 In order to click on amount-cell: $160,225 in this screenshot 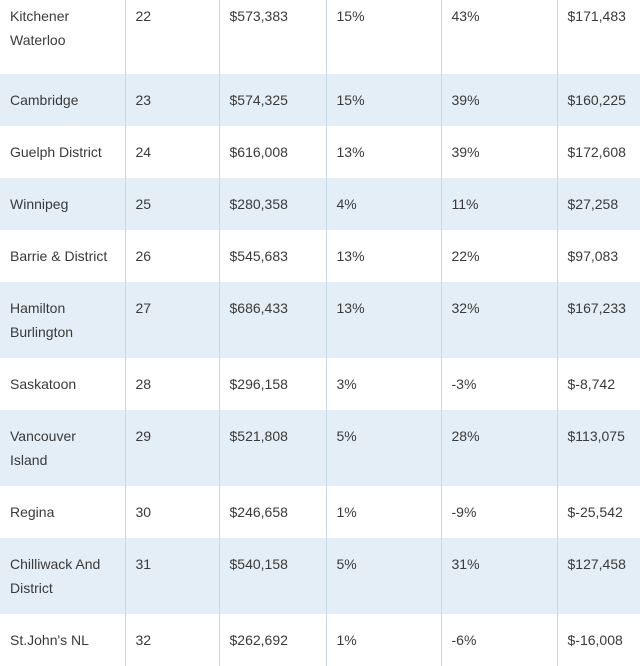, I will do `click(598, 100)`.